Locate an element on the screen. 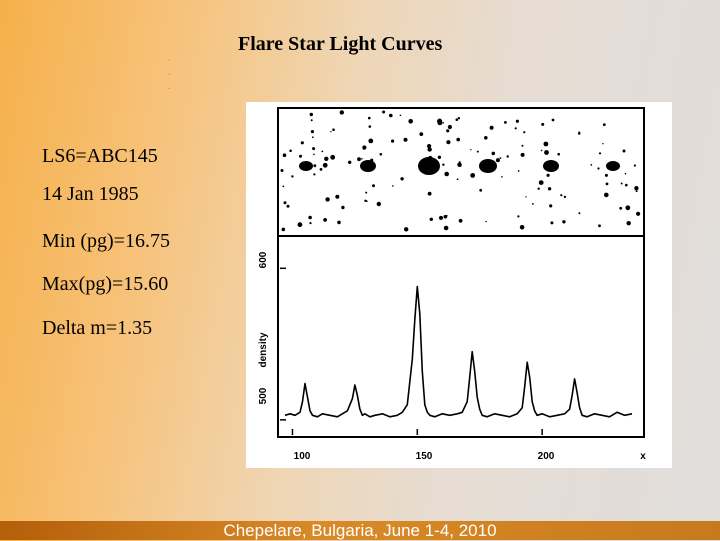  footer-bar: Chepelare, Bulgaria, June 1-4, 2010 is located at coordinates (360, 530).